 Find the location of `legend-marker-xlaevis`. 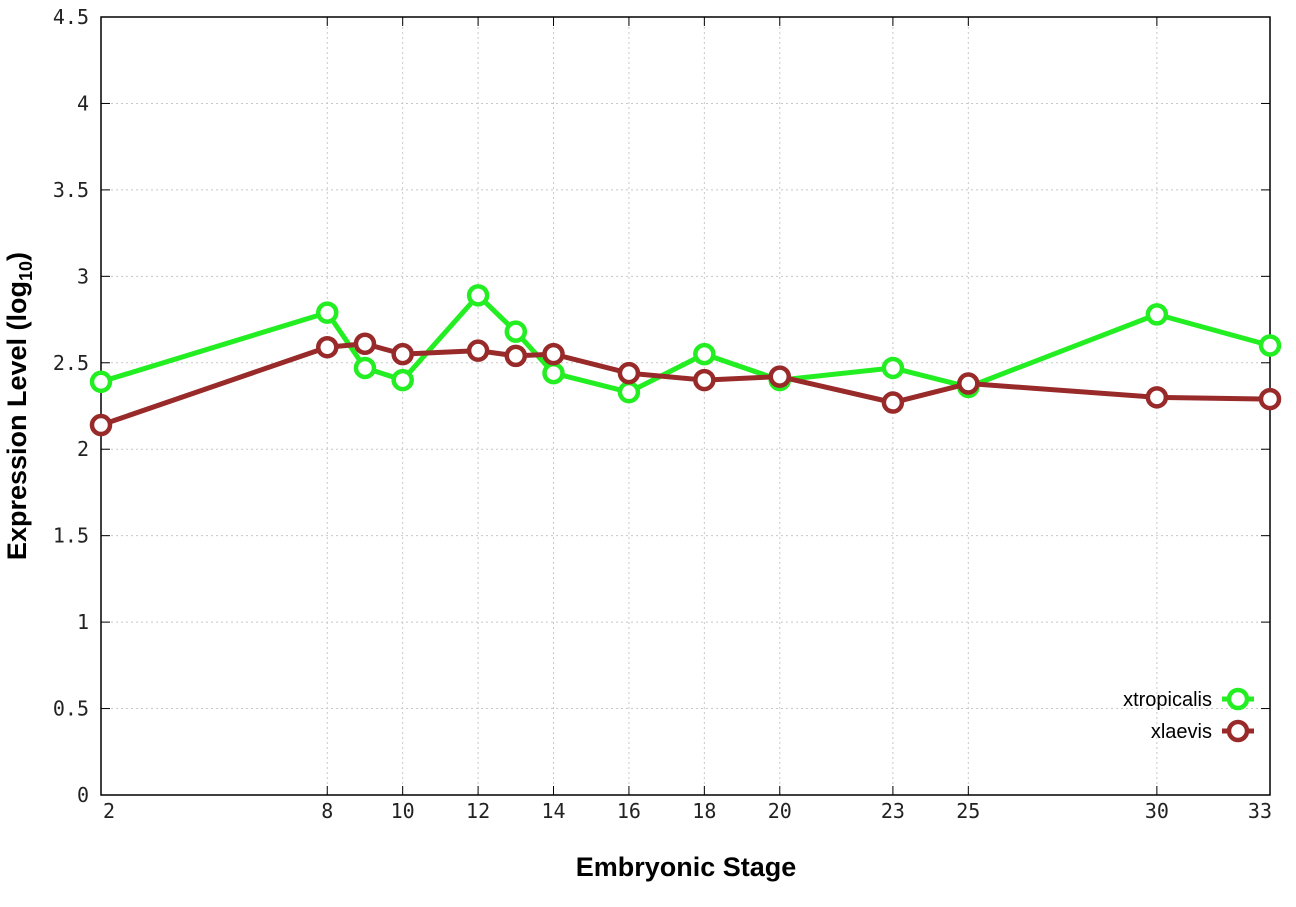

legend-marker-xlaevis is located at coordinates (1238, 731).